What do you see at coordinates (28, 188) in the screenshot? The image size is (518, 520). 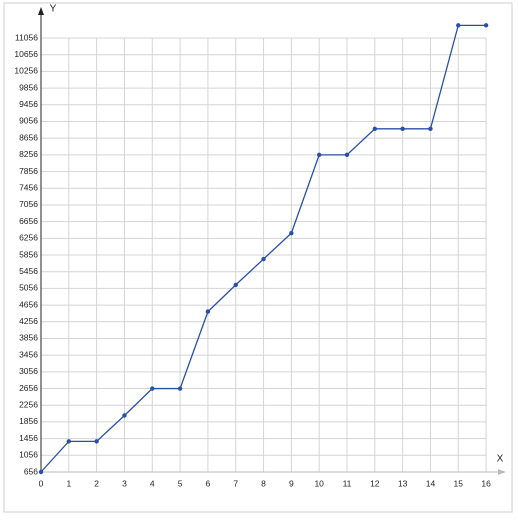 I see `y-tick-label: 7456` at bounding box center [28, 188].